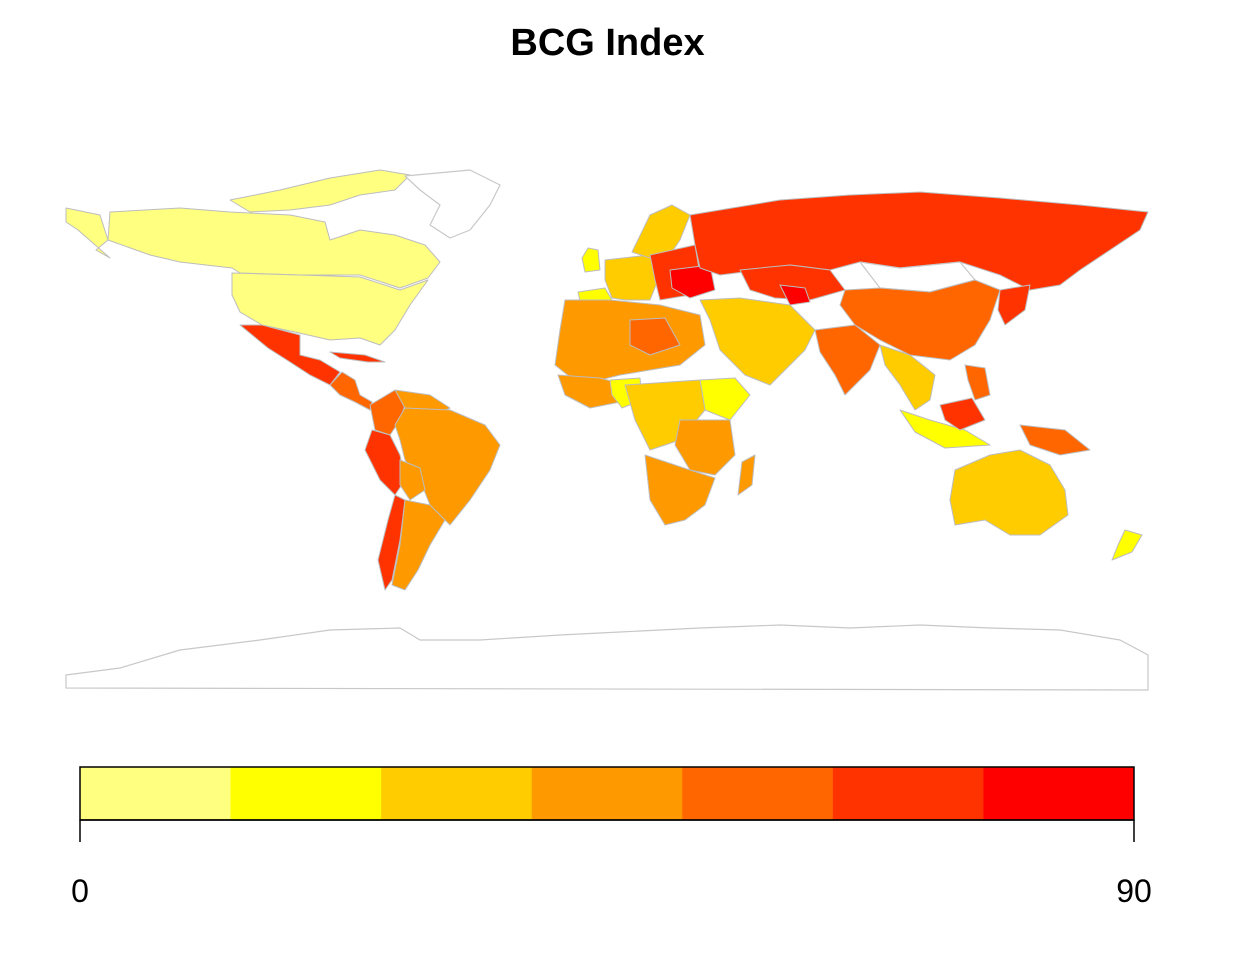  What do you see at coordinates (607, 43) in the screenshot?
I see `map-title: BCG Index` at bounding box center [607, 43].